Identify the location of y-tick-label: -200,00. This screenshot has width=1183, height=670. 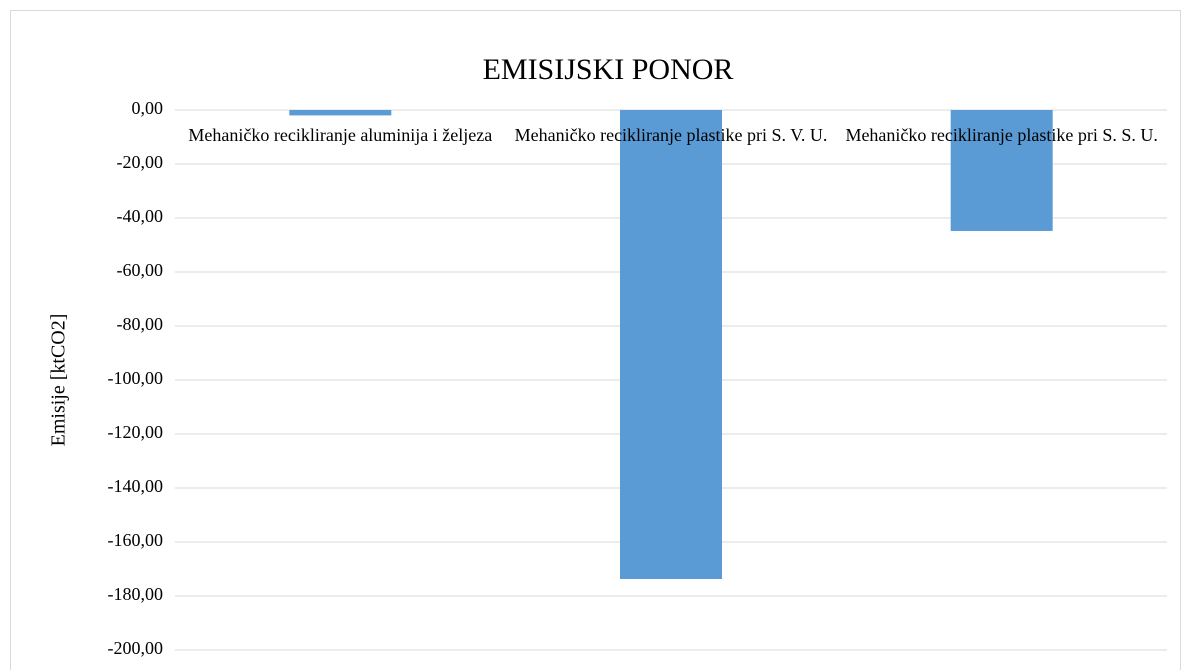
(136, 648).